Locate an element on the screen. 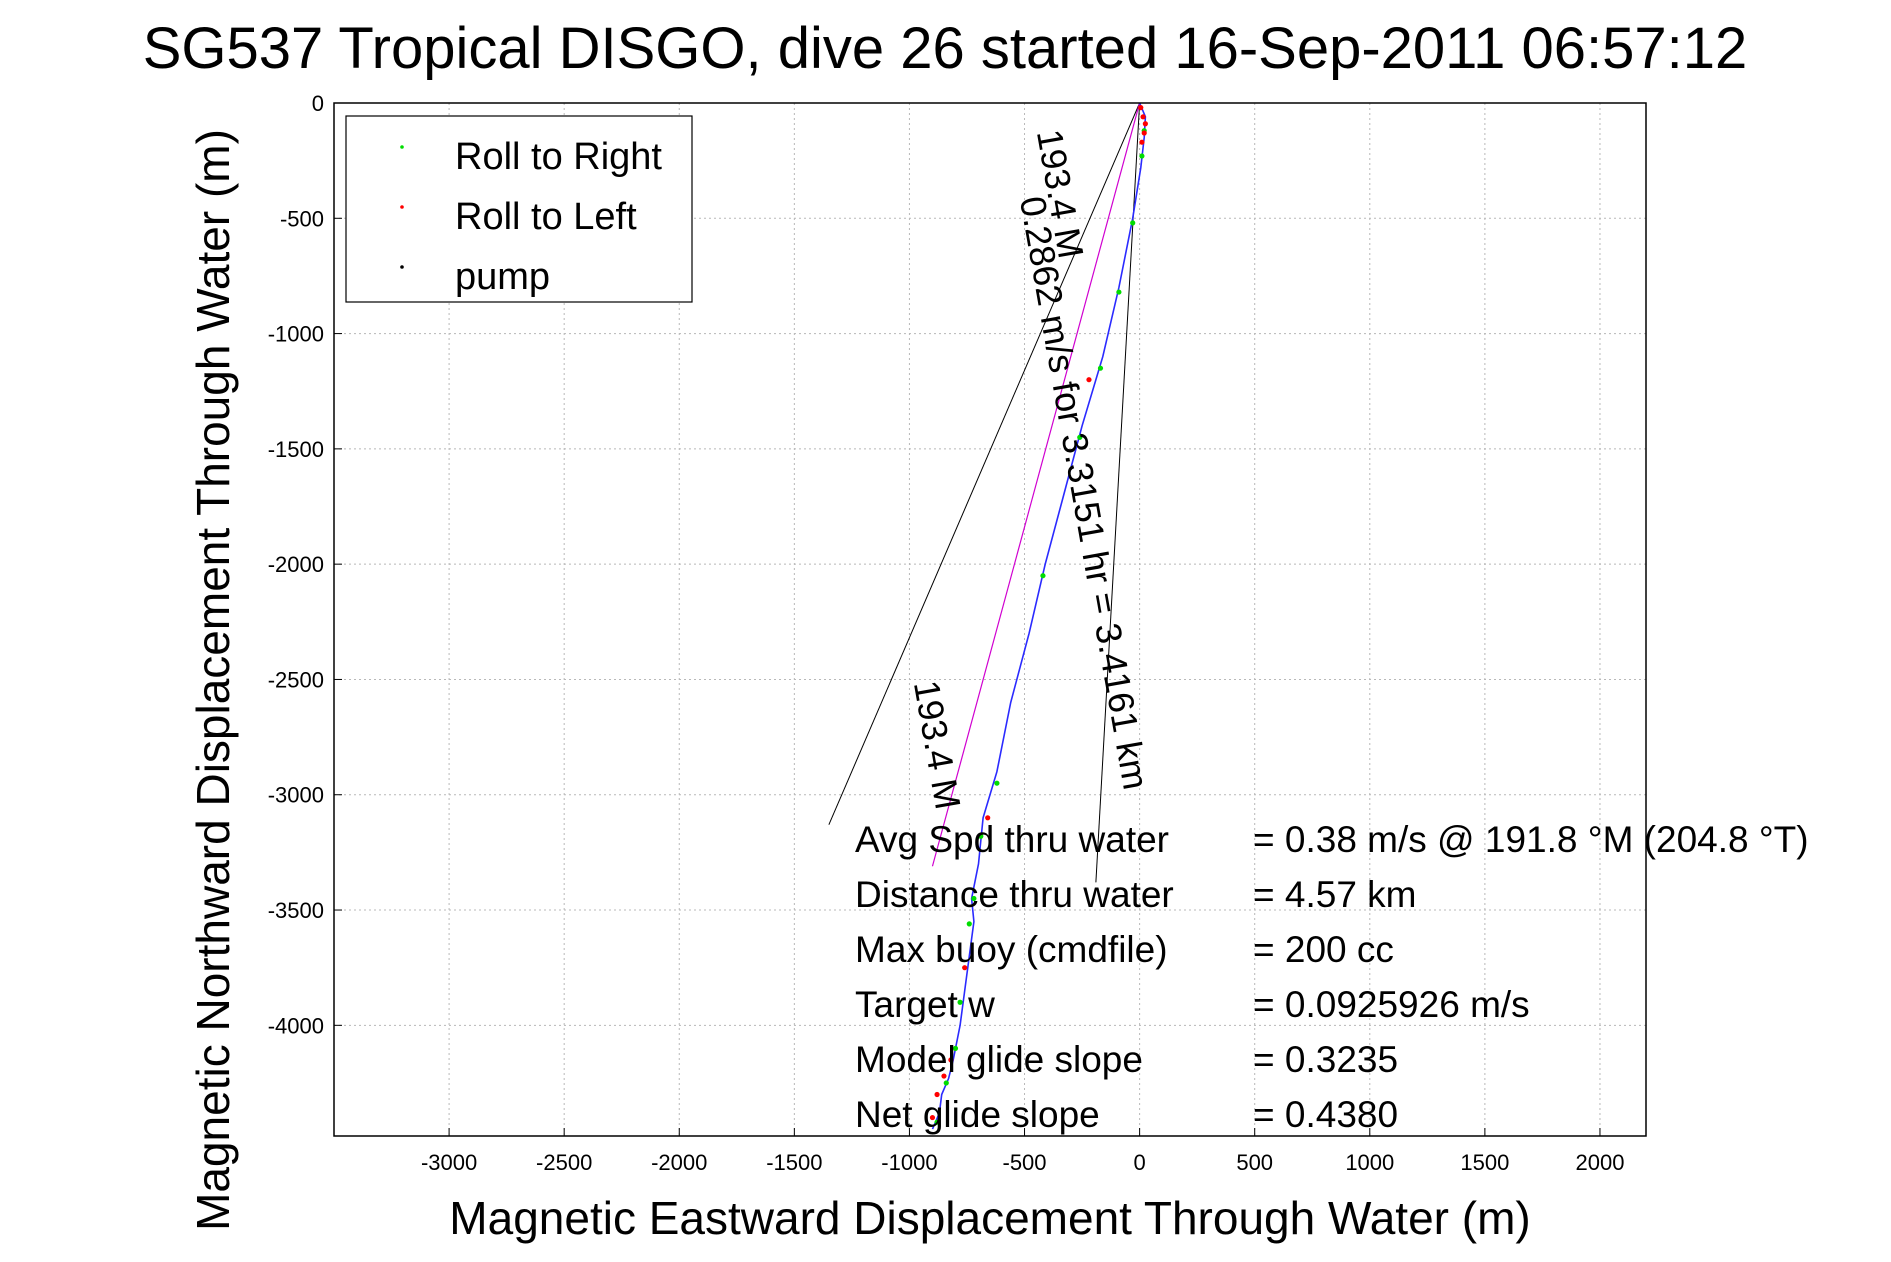 Image resolution: width=1891 pixels, height=1262 pixels. legend-label: Roll to Right is located at coordinates (558, 157).